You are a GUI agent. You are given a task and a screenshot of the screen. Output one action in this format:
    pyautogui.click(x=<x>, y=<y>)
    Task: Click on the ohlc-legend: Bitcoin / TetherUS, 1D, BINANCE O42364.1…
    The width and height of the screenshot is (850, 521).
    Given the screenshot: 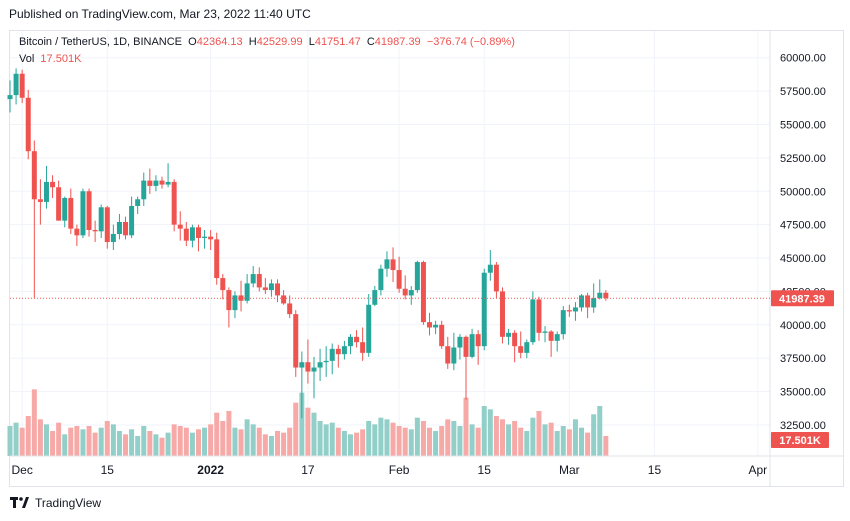 What is the action you would take?
    pyautogui.click(x=267, y=42)
    